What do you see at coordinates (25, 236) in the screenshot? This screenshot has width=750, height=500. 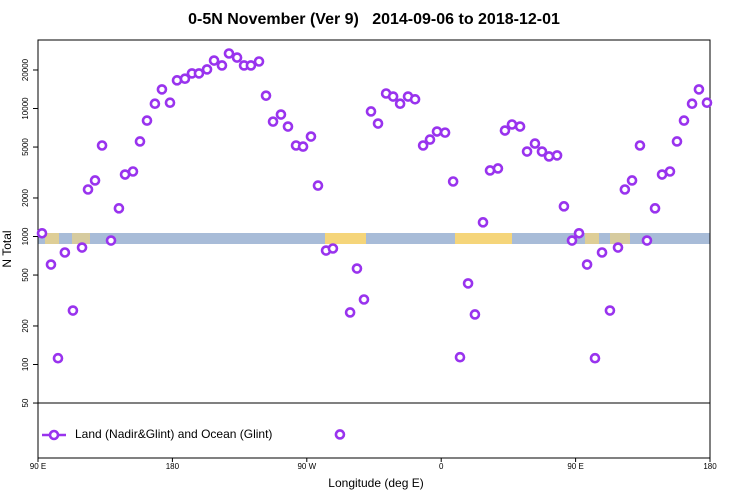 I see `y-tick-label: 1000` at bounding box center [25, 236].